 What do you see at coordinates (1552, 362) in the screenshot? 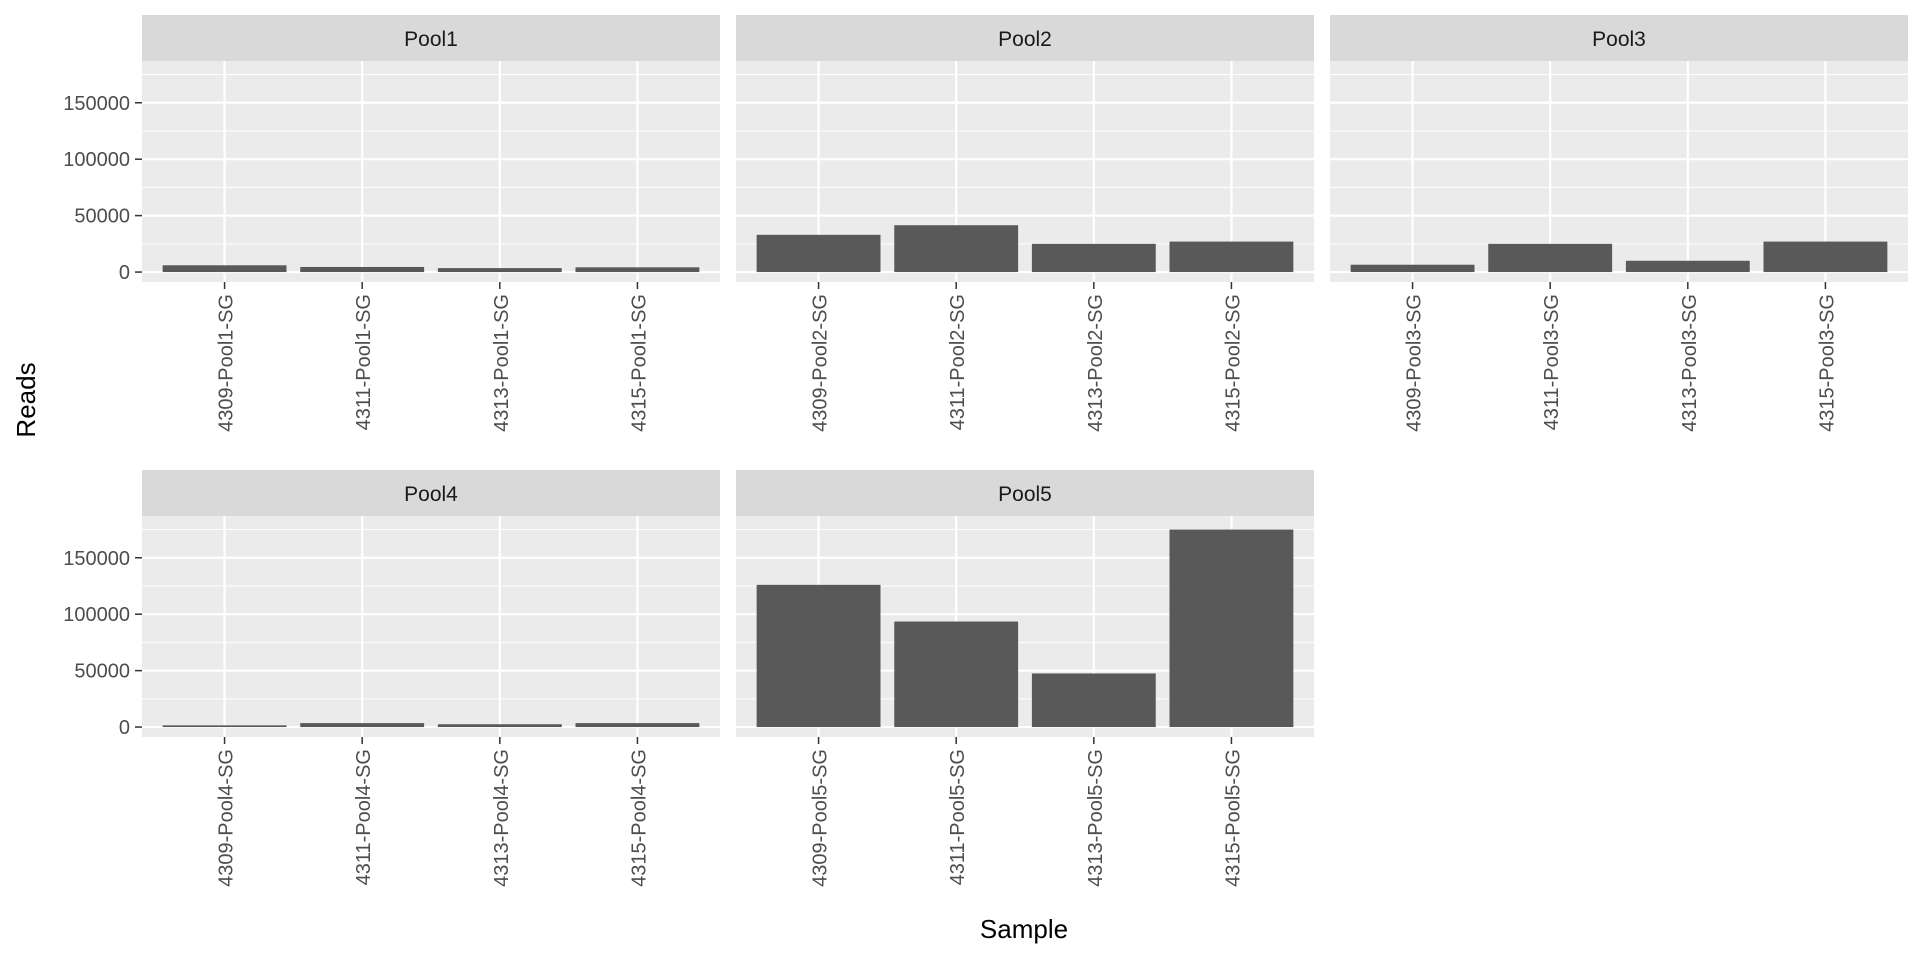
I see `x-tick-label: 4311-Pool3-SG` at bounding box center [1552, 362].